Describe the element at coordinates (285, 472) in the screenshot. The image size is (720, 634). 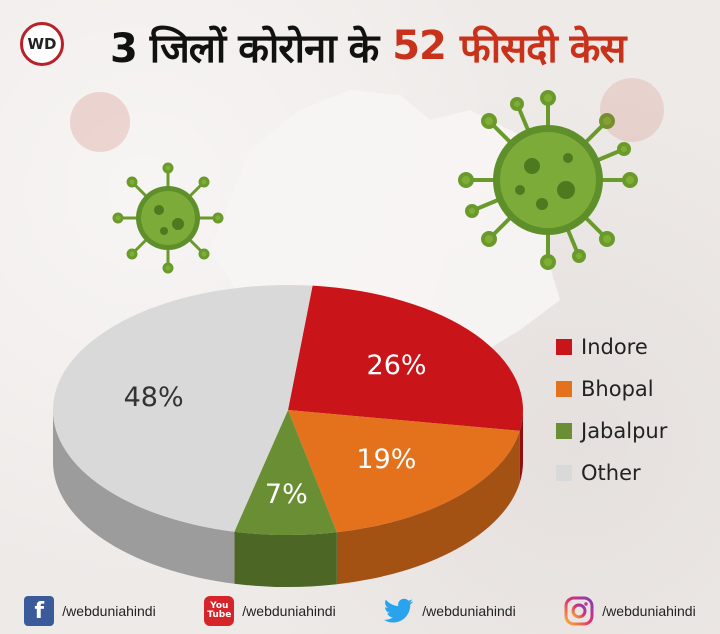
I see `pie-slice-jabalpur` at that location.